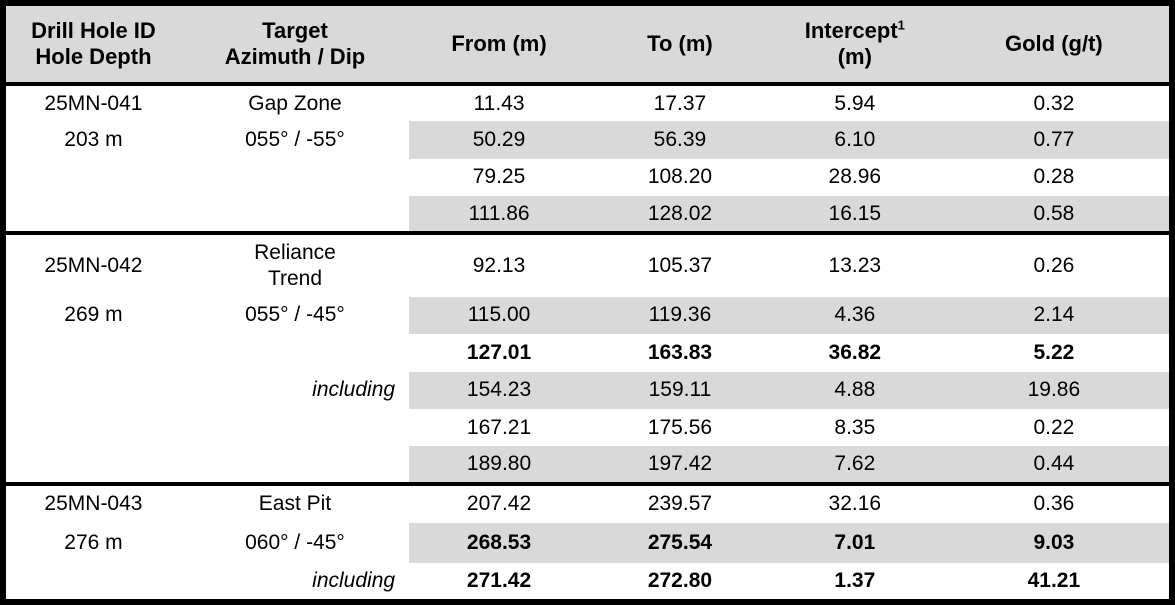 This screenshot has height=605, width=1175. What do you see at coordinates (587, 582) in the screenshot?
I see `table-row-including: including 271.42 272.80 1.37 41.21` at bounding box center [587, 582].